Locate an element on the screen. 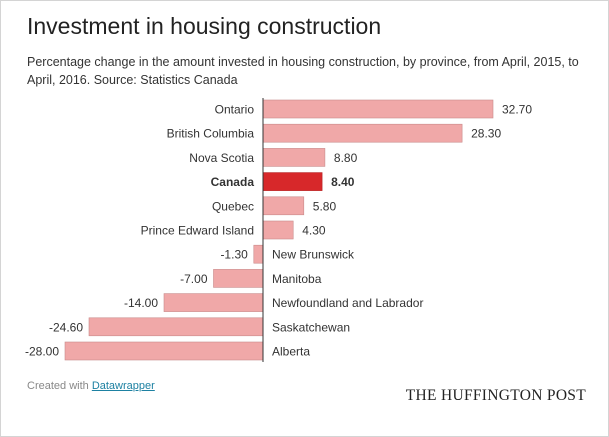 The width and height of the screenshot is (609, 437). value-label: -14.00 is located at coordinates (141, 303).